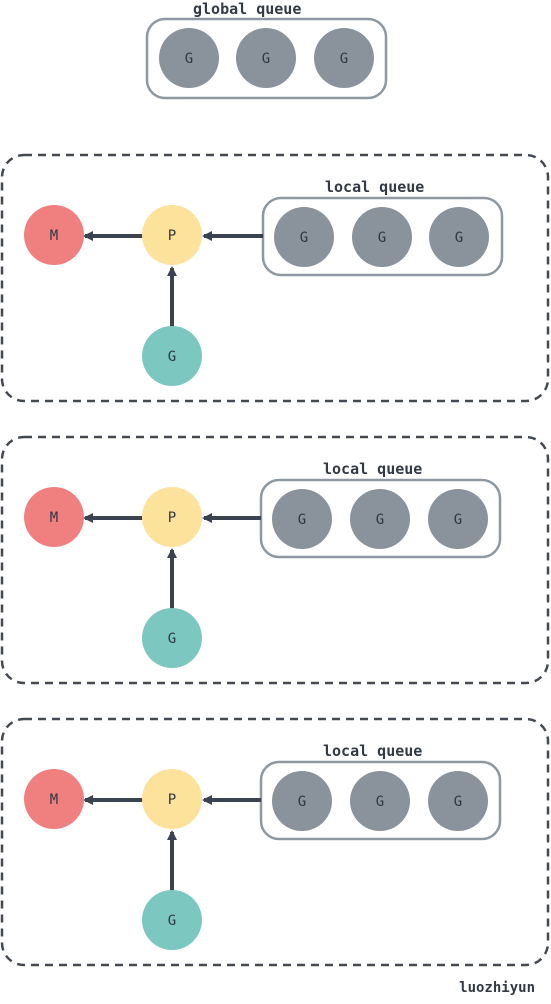  I want to click on global-goroutine-3: G, so click(344, 58).